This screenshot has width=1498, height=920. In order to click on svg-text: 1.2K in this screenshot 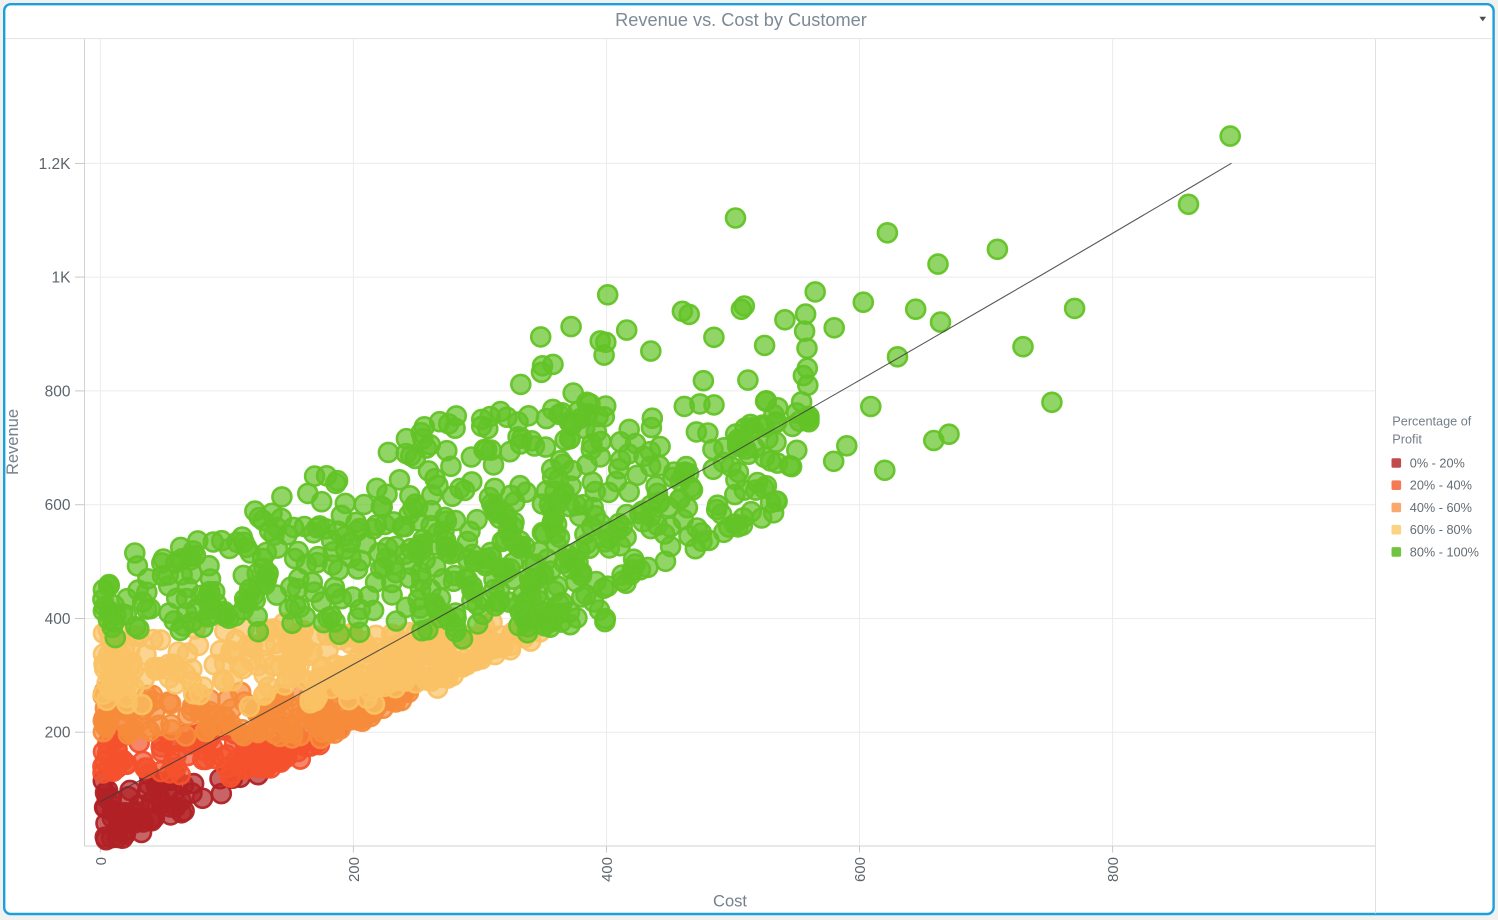, I will do `click(55, 164)`.